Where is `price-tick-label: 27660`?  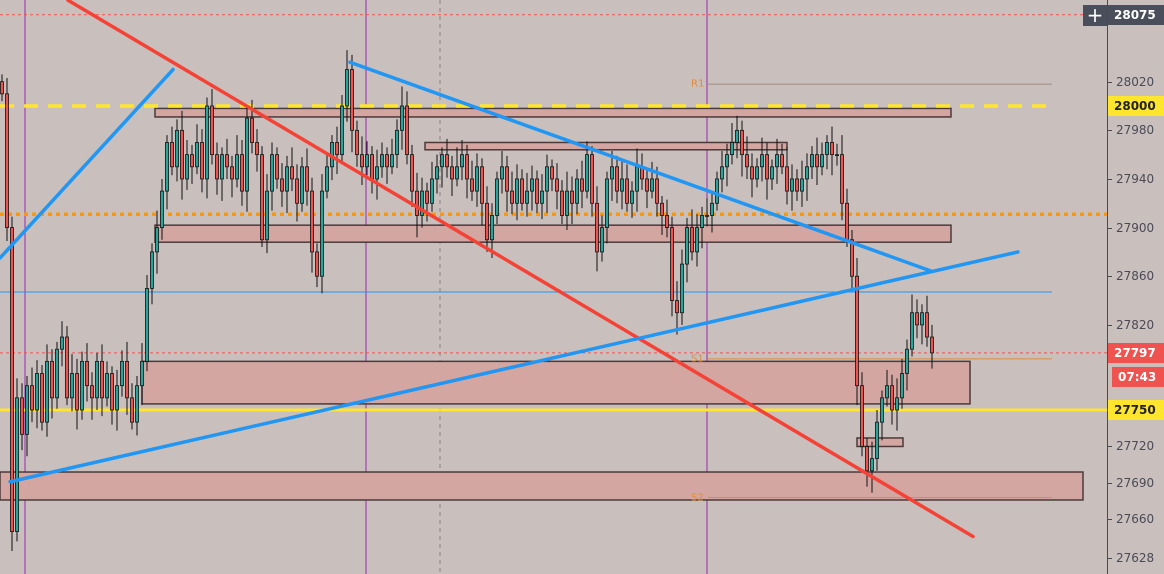 price-tick-label: 27660 is located at coordinates (1135, 519).